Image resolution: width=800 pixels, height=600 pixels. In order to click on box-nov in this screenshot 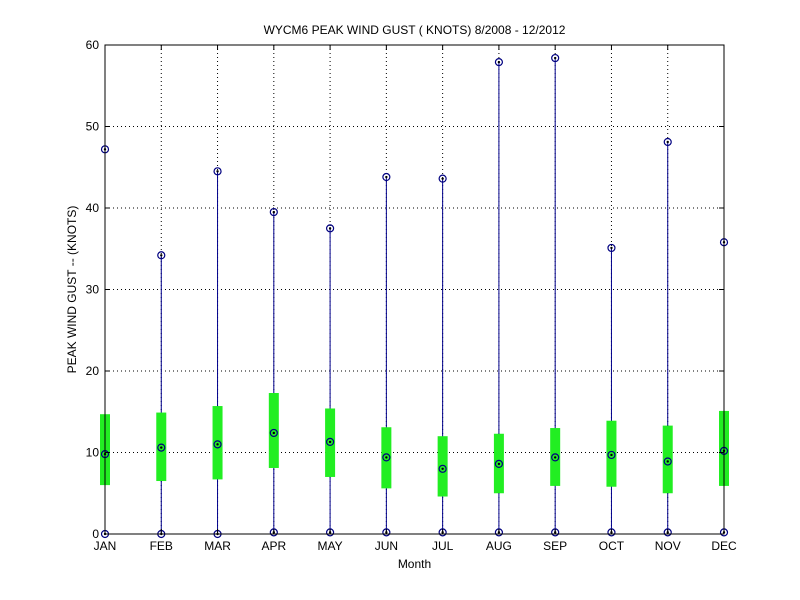, I will do `click(667, 459)`.